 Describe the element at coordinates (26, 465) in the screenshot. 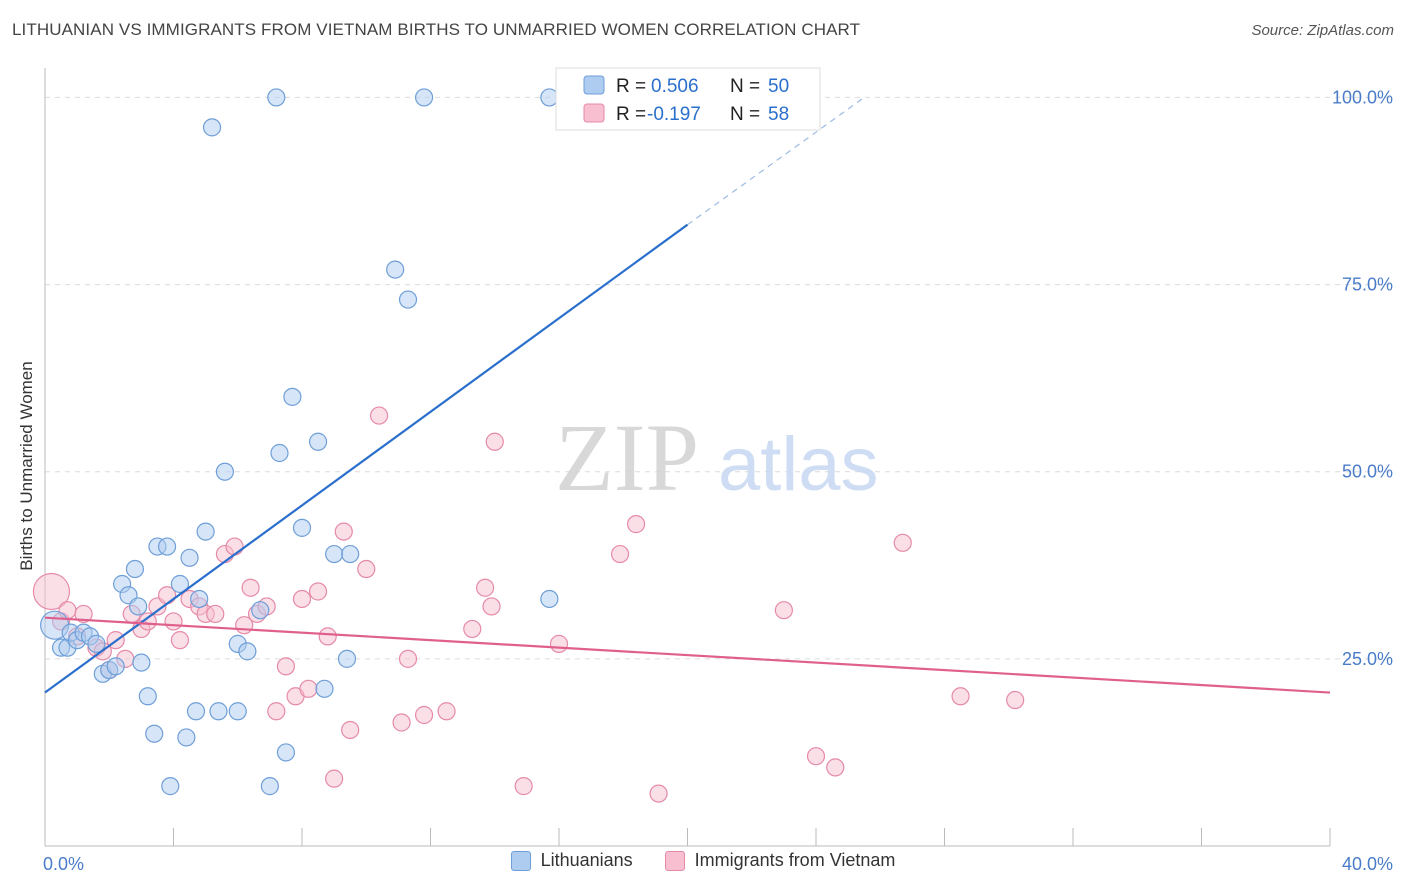

I see `y-axis-label: Births to Unmarried Women` at that location.